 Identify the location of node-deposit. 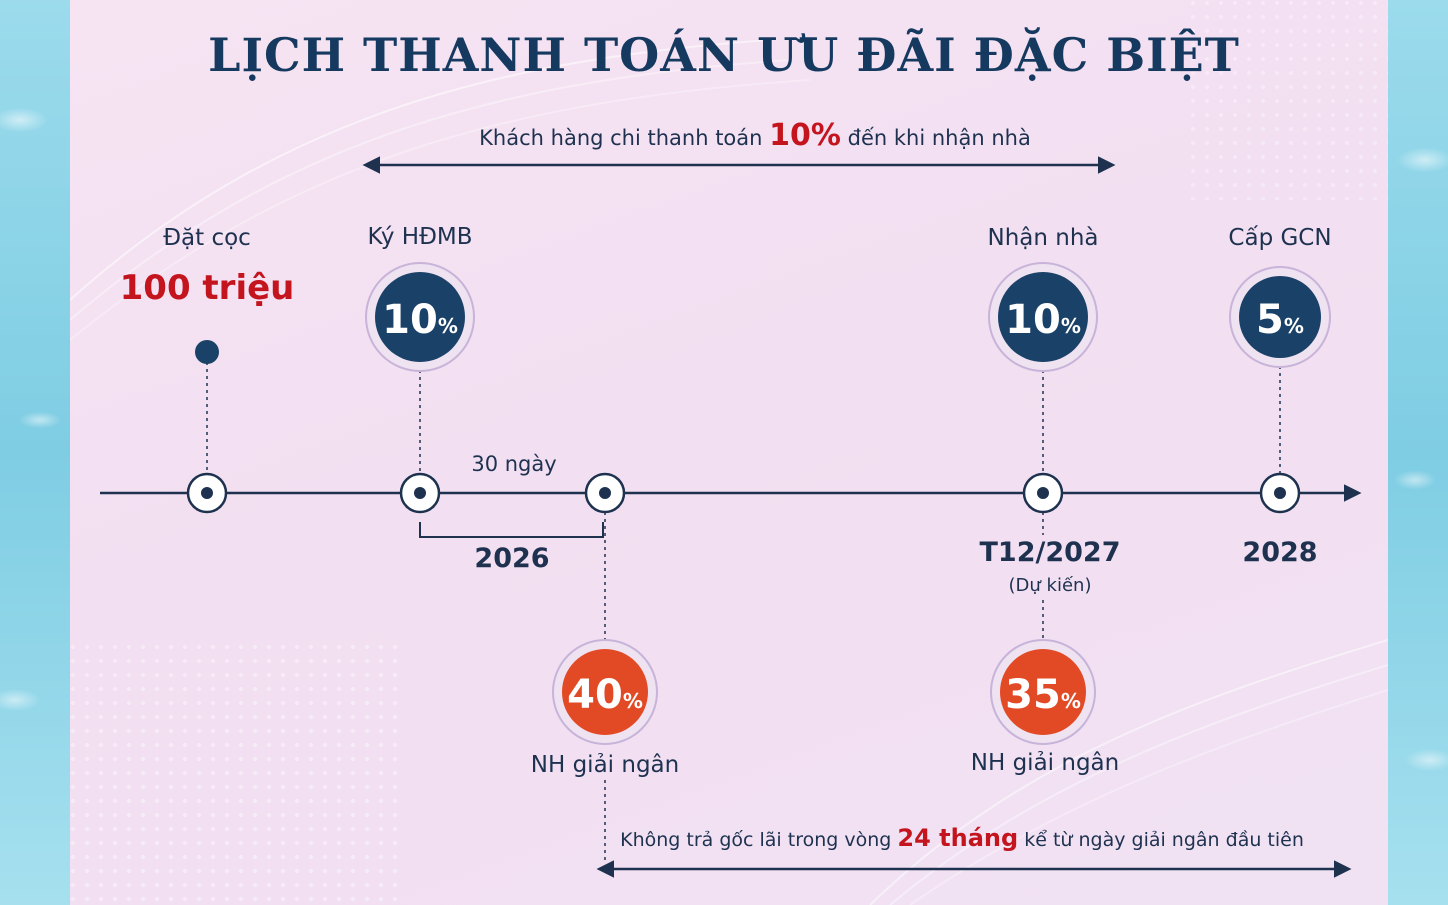
(207, 493).